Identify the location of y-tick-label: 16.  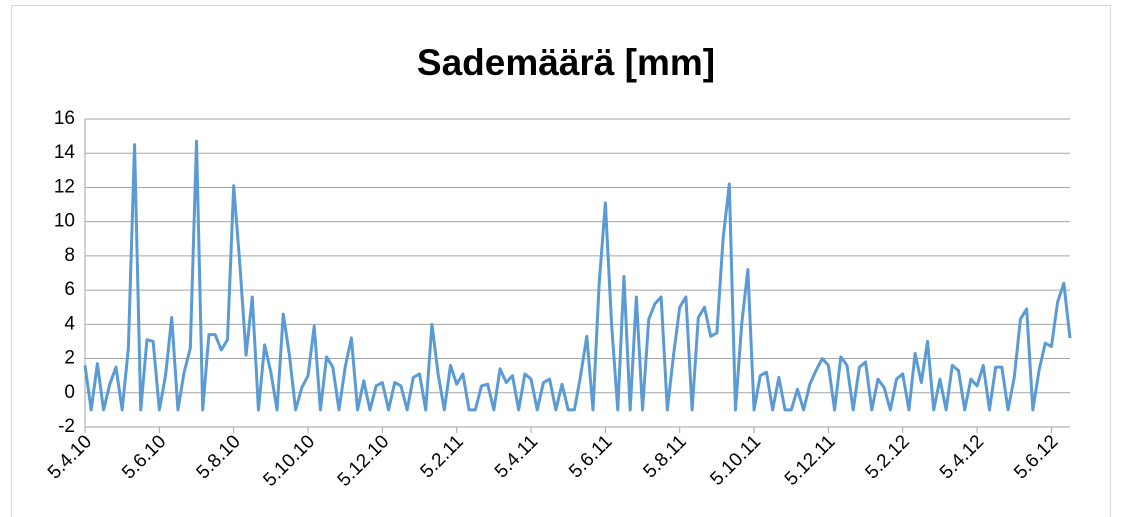
(64, 118).